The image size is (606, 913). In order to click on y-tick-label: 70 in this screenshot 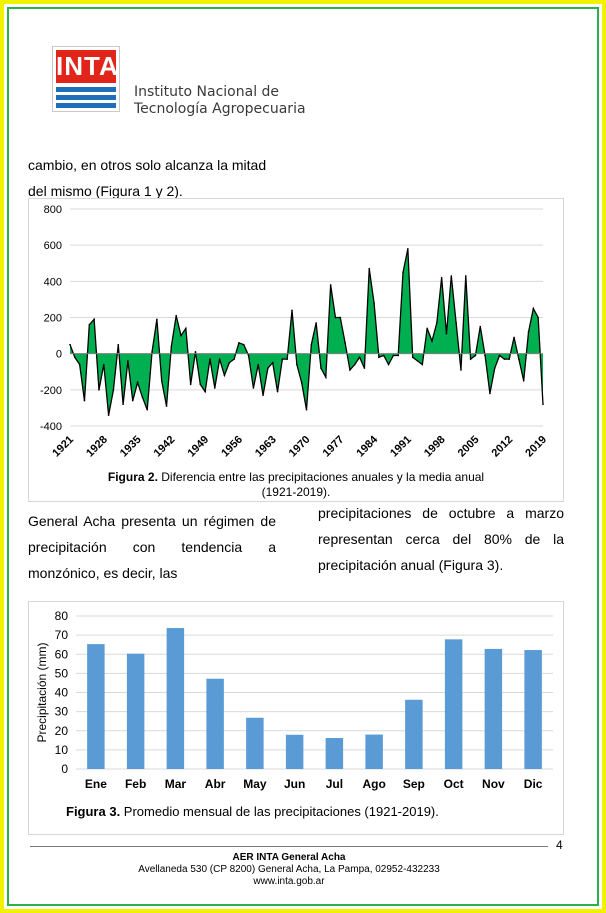, I will do `click(62, 635)`.